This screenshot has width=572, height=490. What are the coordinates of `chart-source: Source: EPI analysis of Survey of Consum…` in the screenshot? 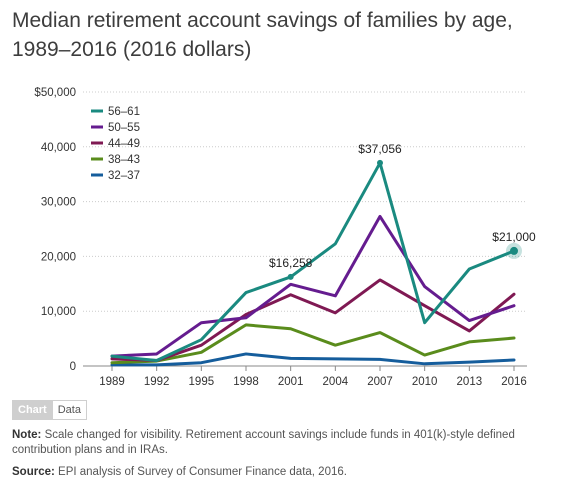 It's located at (286, 472).